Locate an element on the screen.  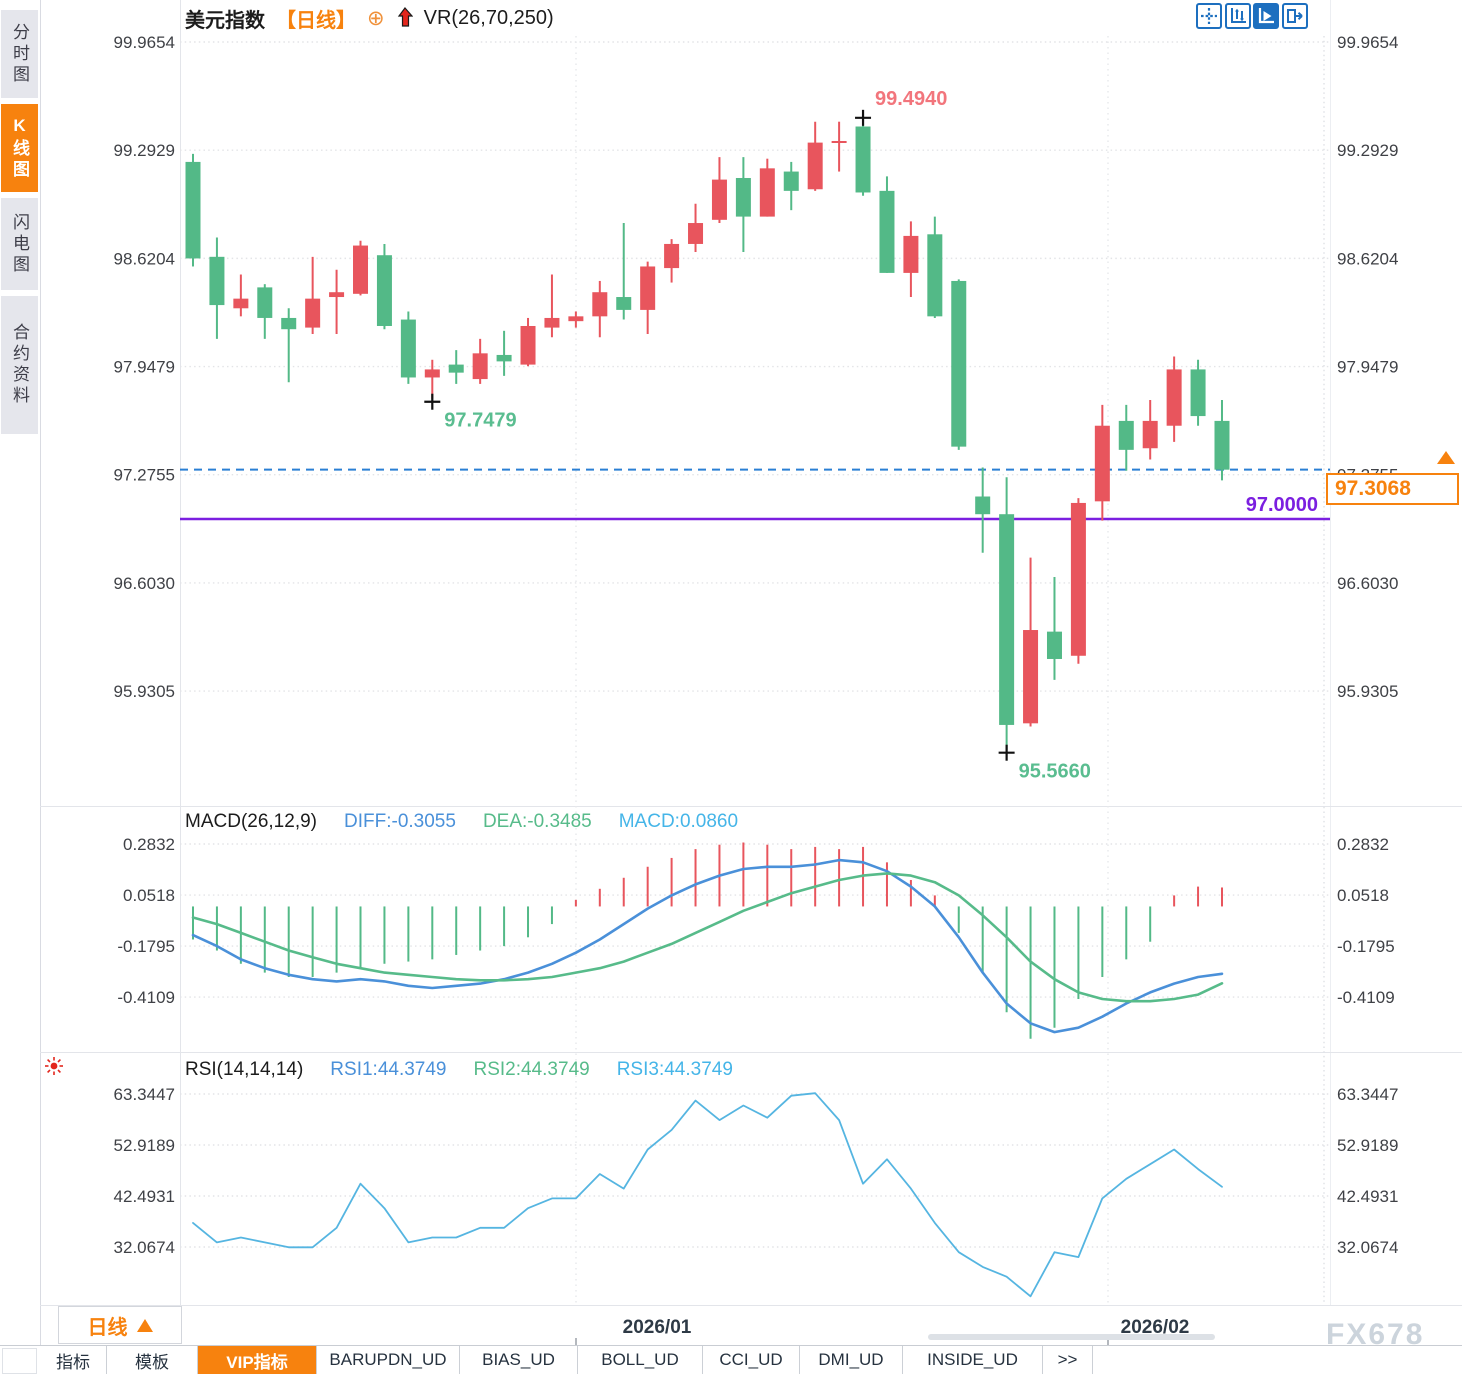
y-axis-label-right: 98.6204 is located at coordinates (1367, 258).